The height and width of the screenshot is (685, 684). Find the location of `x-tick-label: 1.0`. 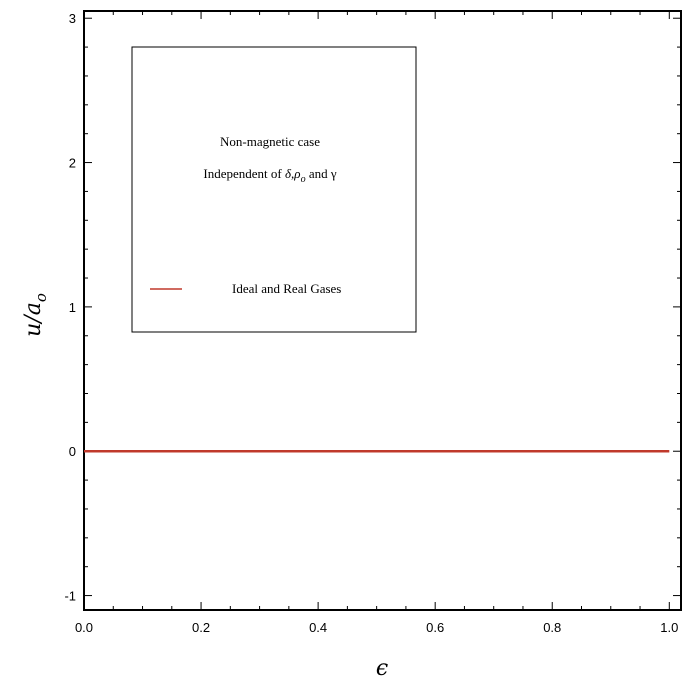

x-tick-label: 1.0 is located at coordinates (669, 627).